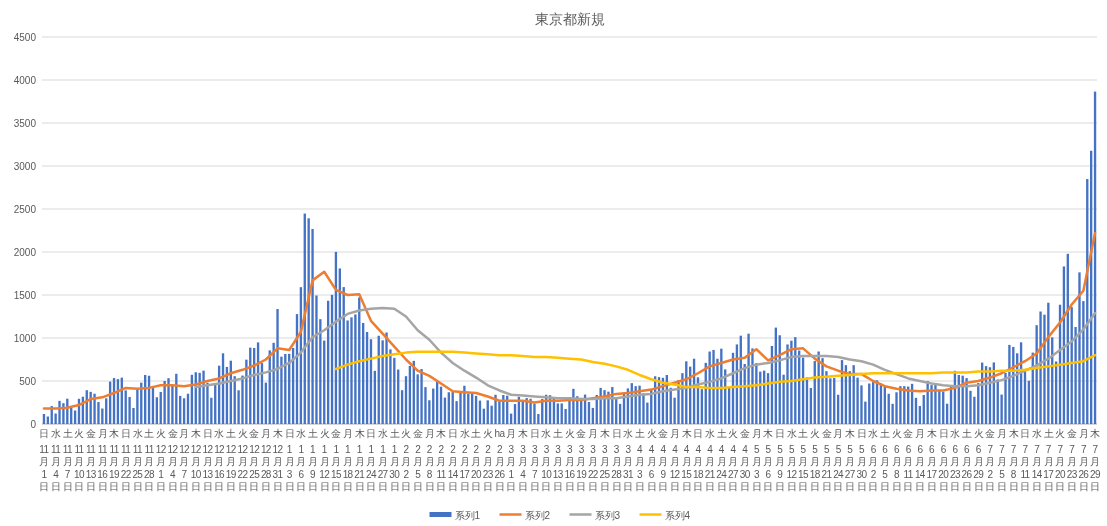 This screenshot has width=1107, height=526. Describe the element at coordinates (537, 515) in the screenshot. I see `legend-label: 系列2` at that location.